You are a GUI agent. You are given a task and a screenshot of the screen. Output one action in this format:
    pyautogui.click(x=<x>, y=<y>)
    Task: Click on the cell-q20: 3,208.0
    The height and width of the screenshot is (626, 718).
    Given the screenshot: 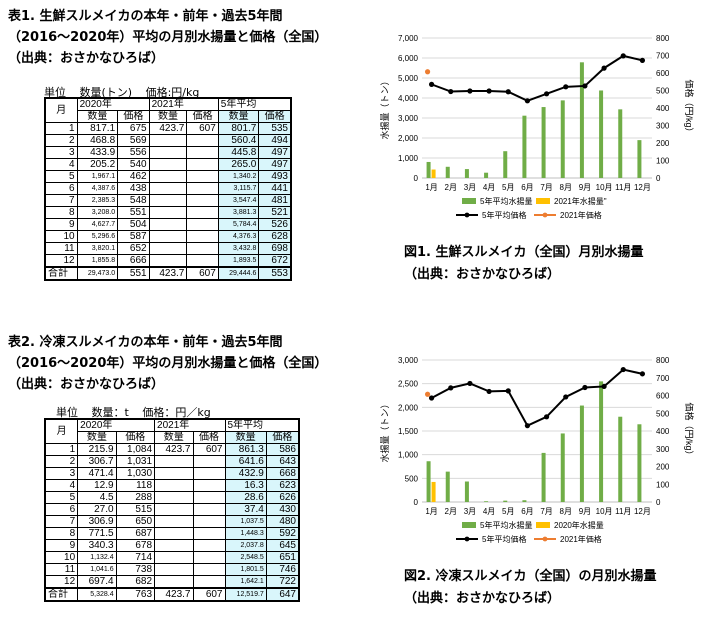 What is the action you would take?
    pyautogui.click(x=97, y=212)
    